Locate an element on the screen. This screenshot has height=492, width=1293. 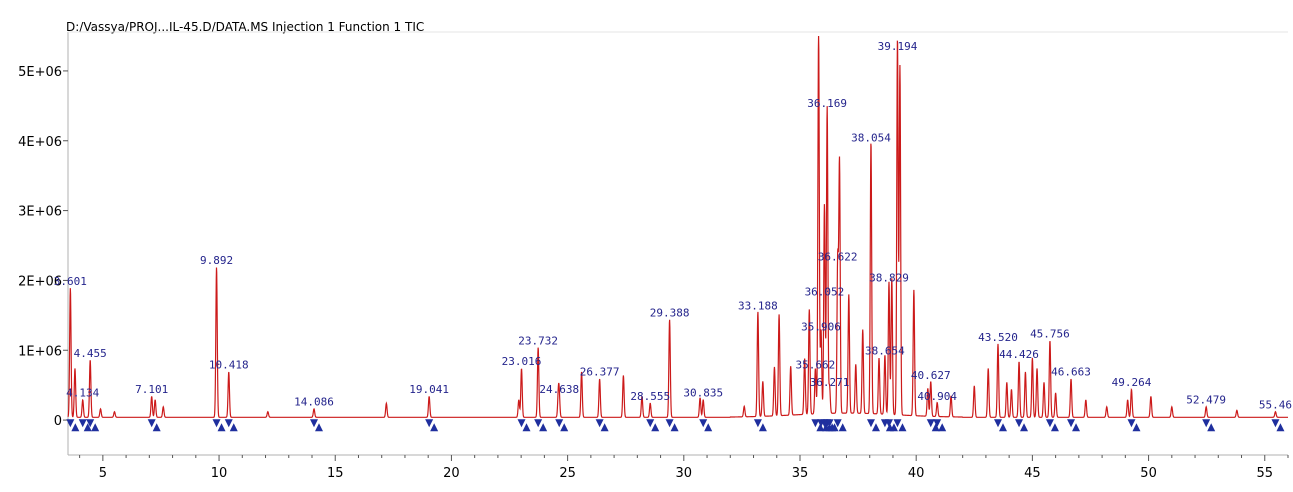
peak-label: 28.555 is located at coordinates (650, 396).